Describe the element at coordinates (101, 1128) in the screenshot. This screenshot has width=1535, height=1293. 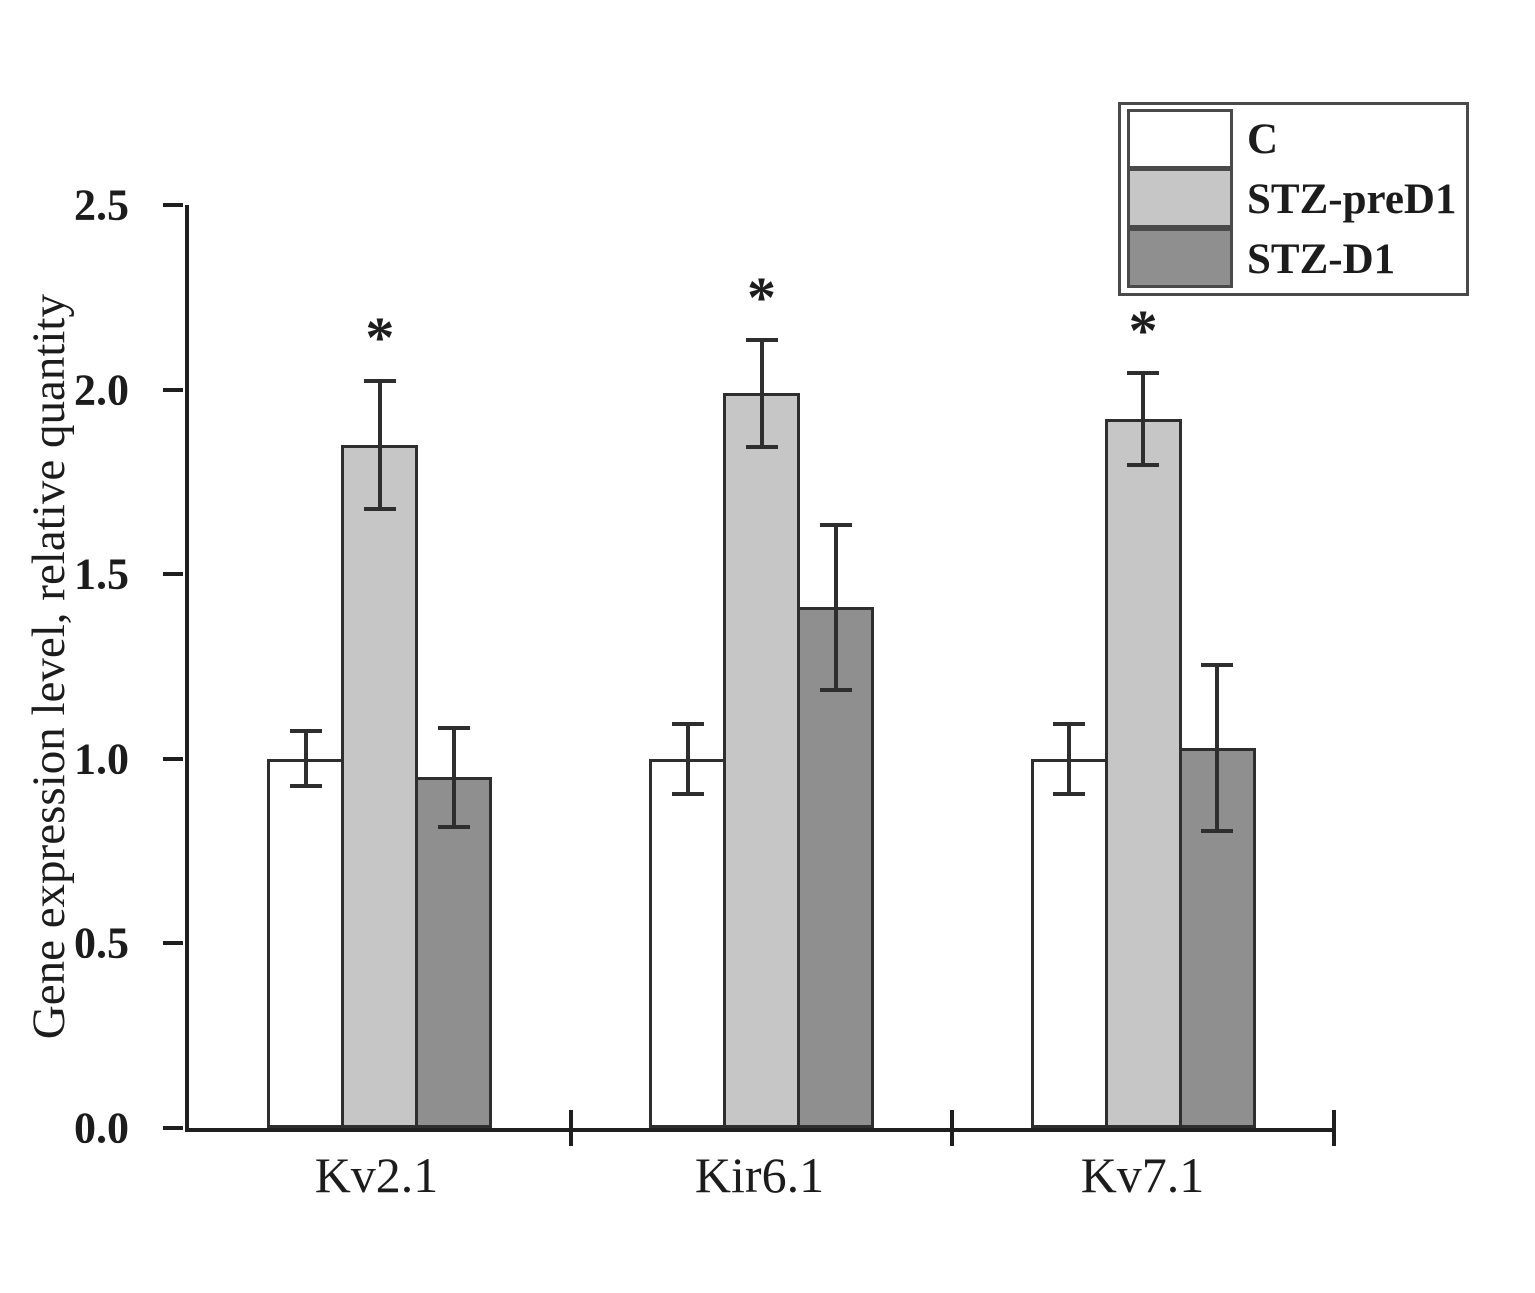
I see `y-tick-label: 0.0` at that location.